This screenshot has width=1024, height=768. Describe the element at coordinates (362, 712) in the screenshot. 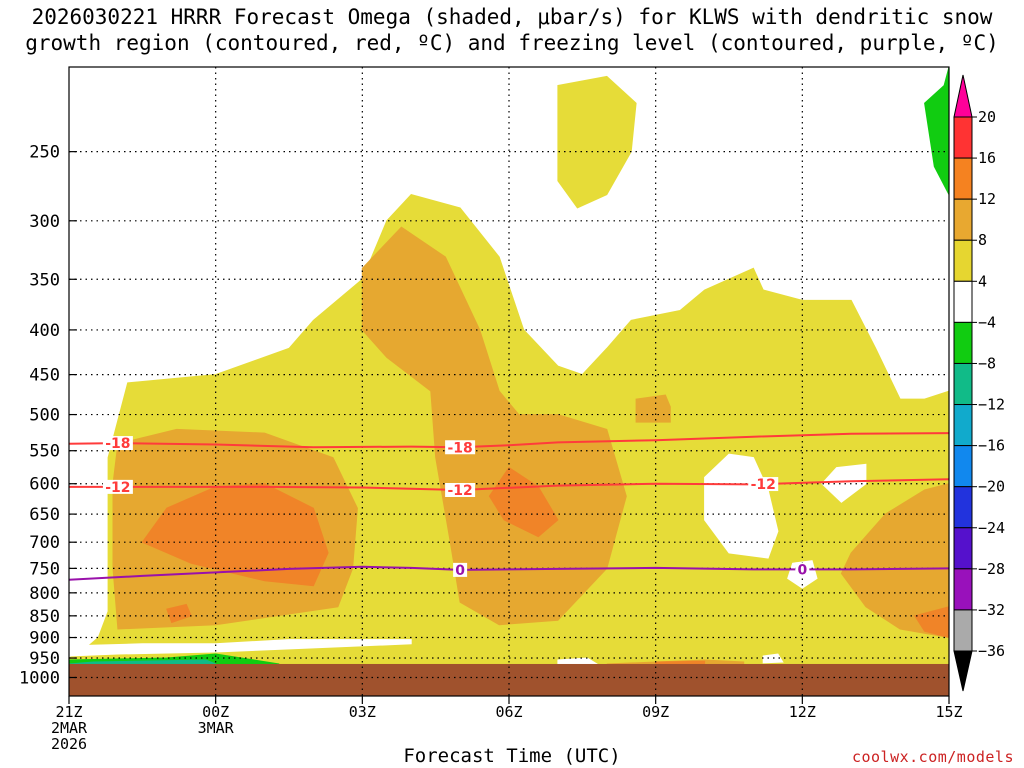

I see `x-tick-label-03Z-0: 03Z` at that location.